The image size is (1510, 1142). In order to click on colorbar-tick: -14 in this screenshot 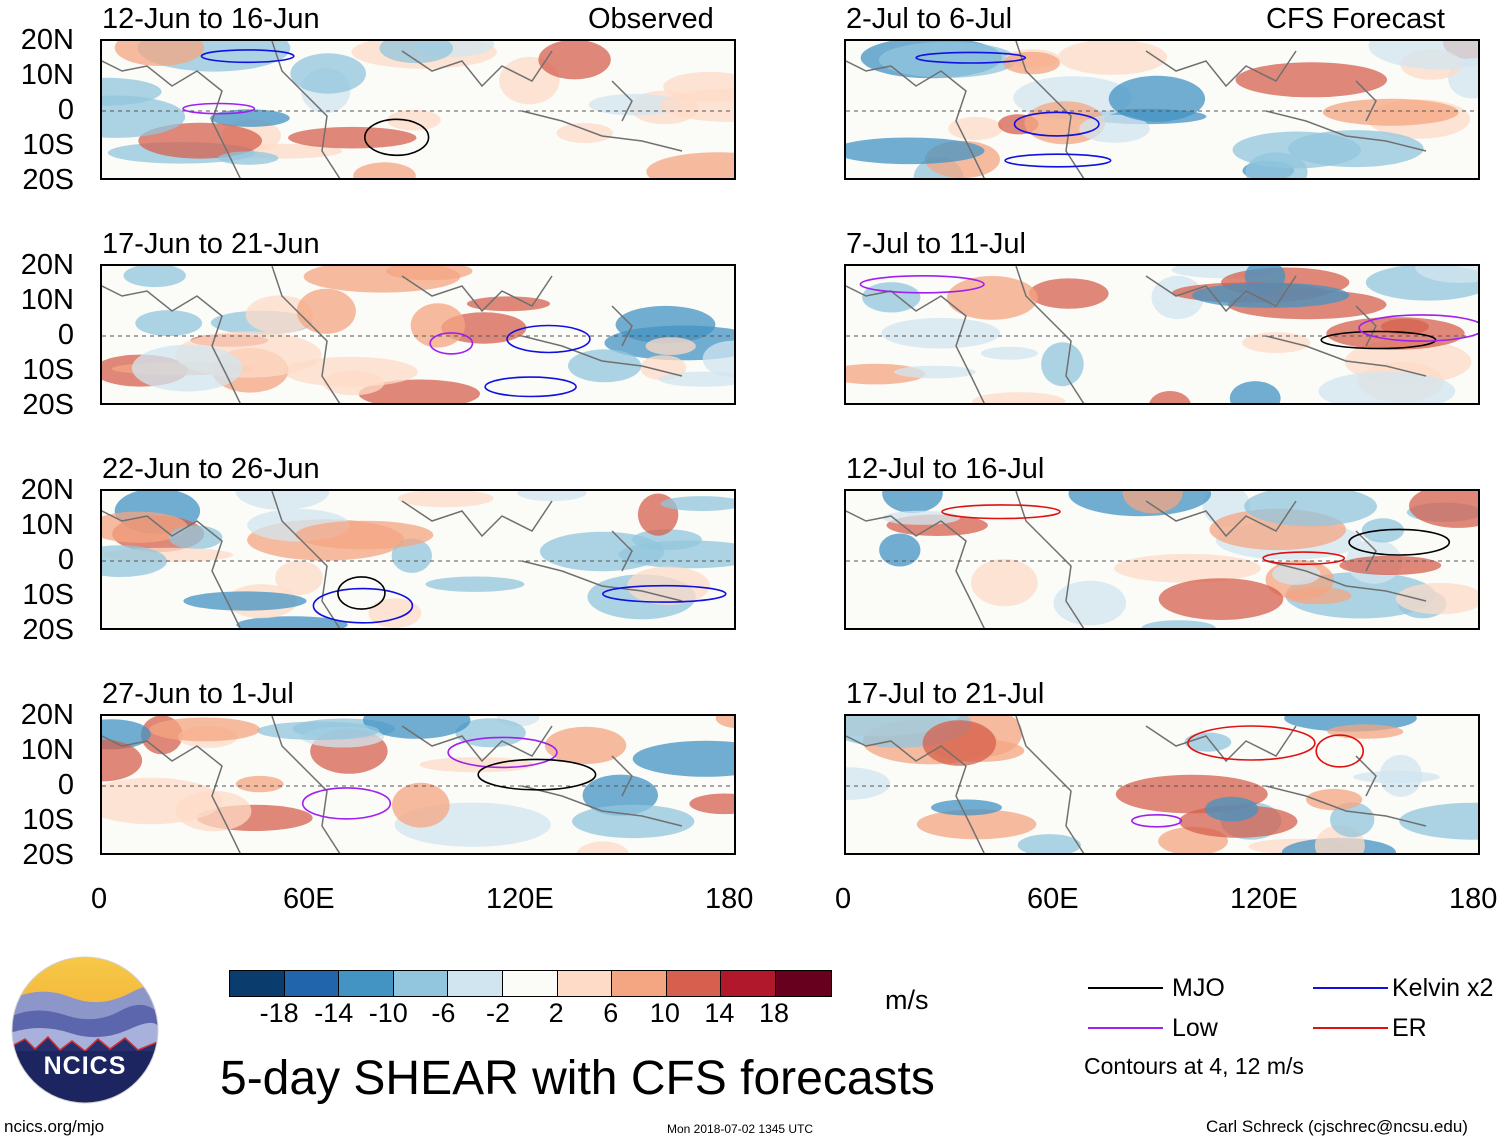, I will do `click(334, 1013)`.